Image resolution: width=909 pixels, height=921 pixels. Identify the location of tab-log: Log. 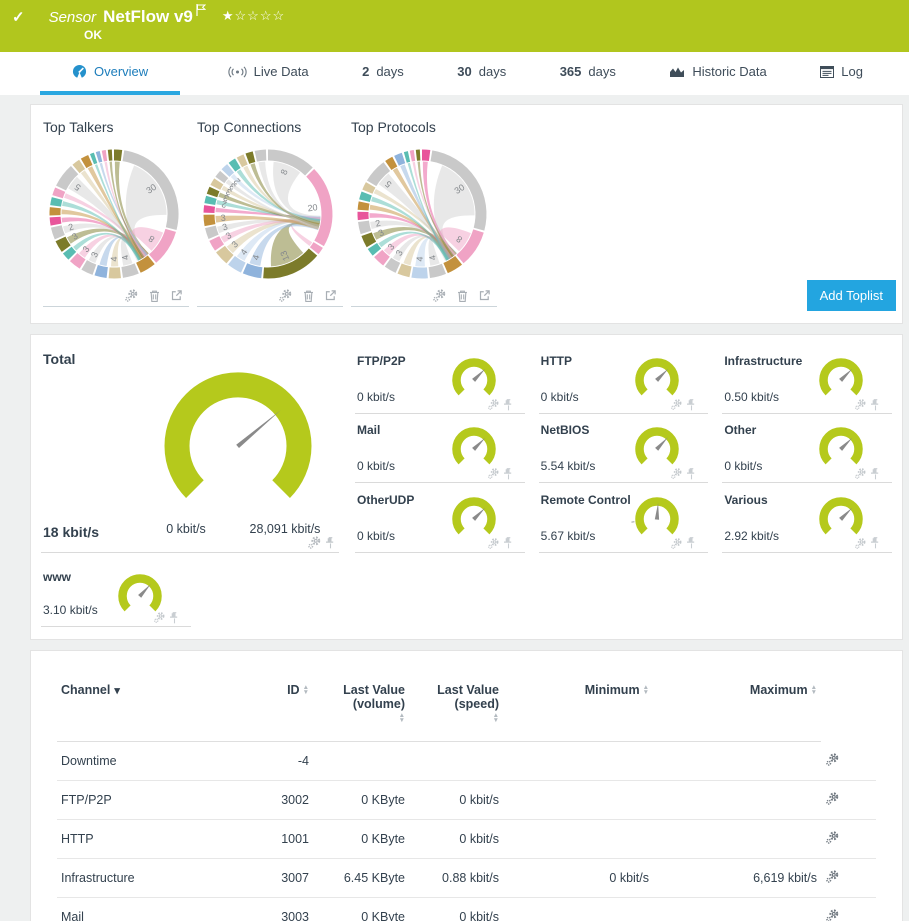
(841, 73).